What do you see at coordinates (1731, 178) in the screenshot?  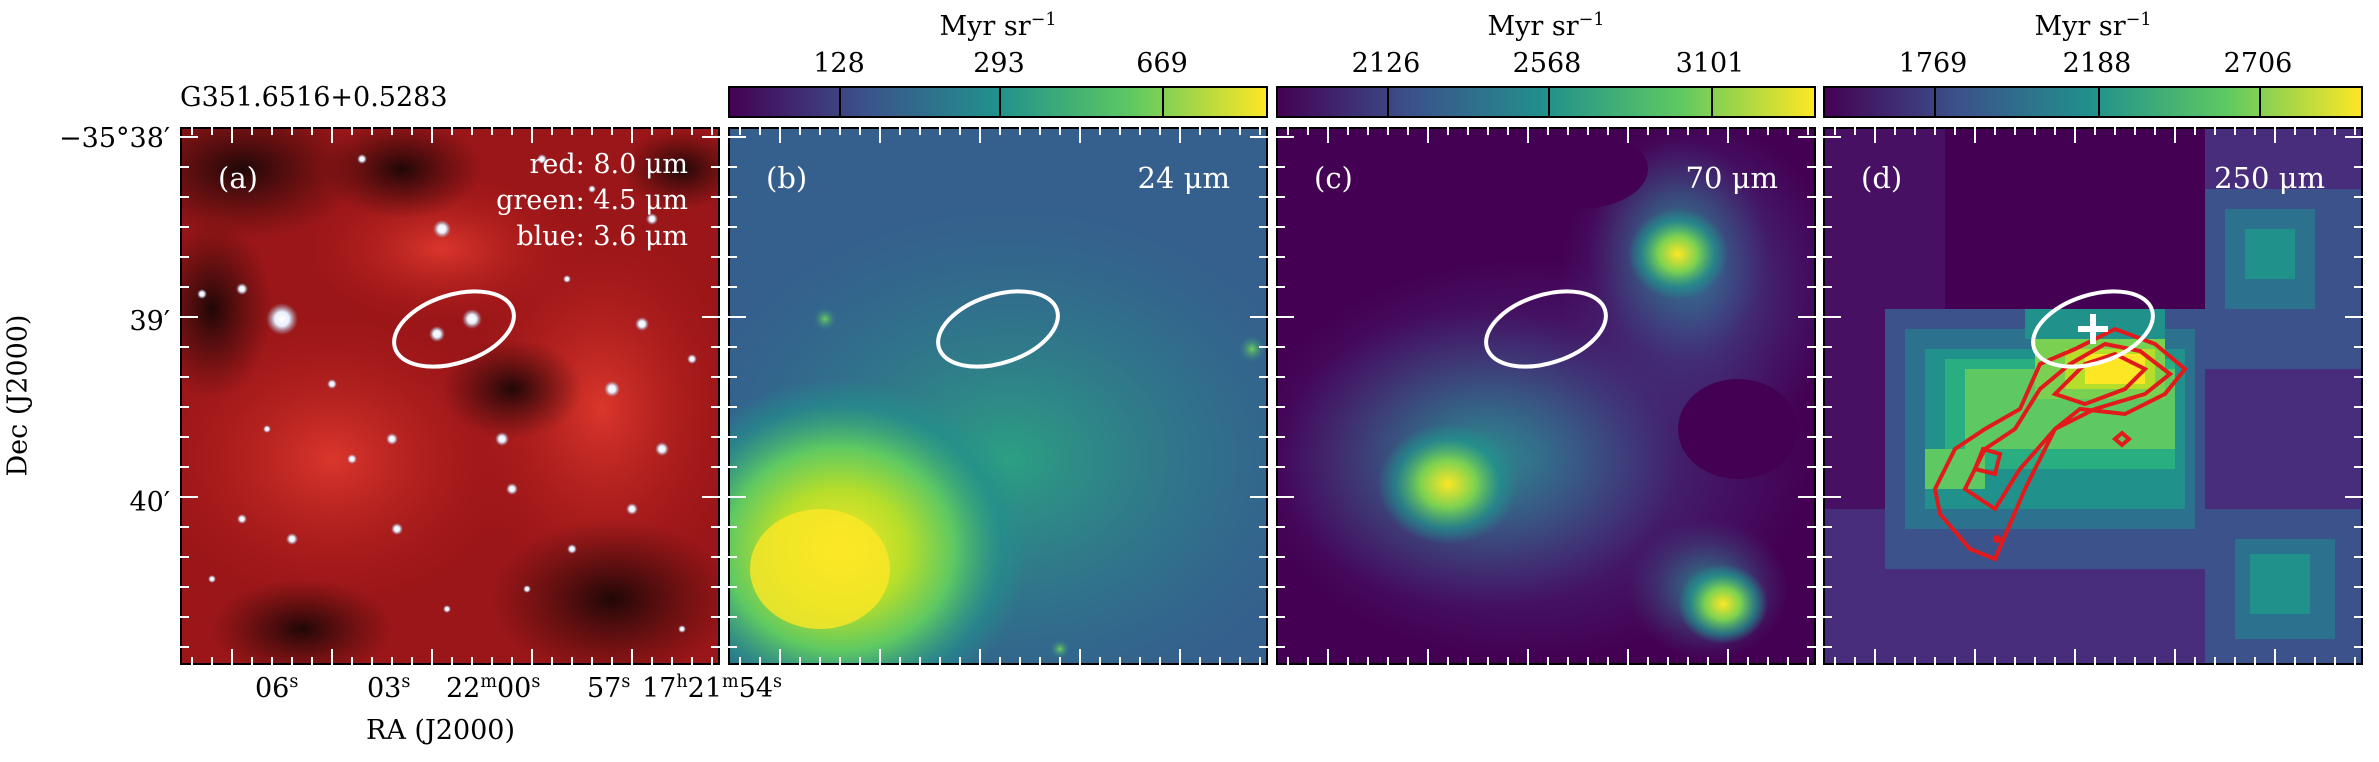 I see `wavelength-label-c: 70 μm` at bounding box center [1731, 178].